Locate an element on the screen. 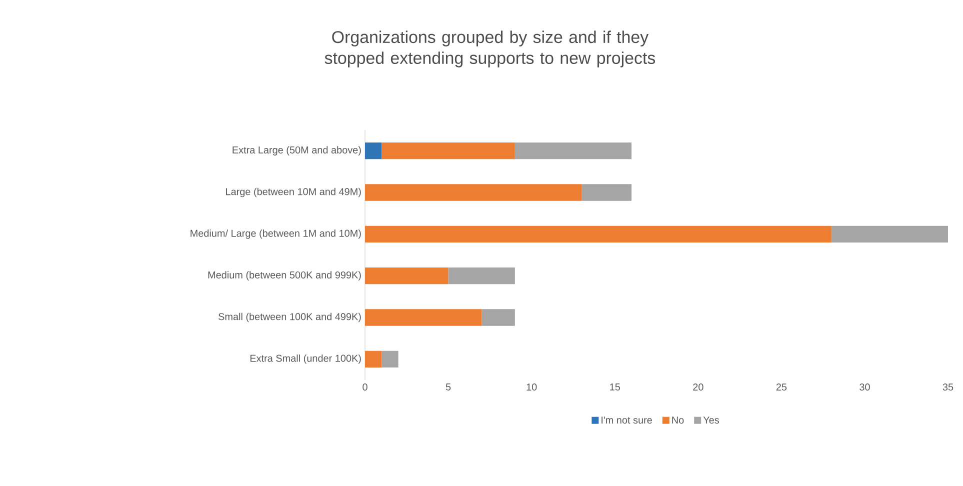  x-tick-label: 10 is located at coordinates (531, 387).